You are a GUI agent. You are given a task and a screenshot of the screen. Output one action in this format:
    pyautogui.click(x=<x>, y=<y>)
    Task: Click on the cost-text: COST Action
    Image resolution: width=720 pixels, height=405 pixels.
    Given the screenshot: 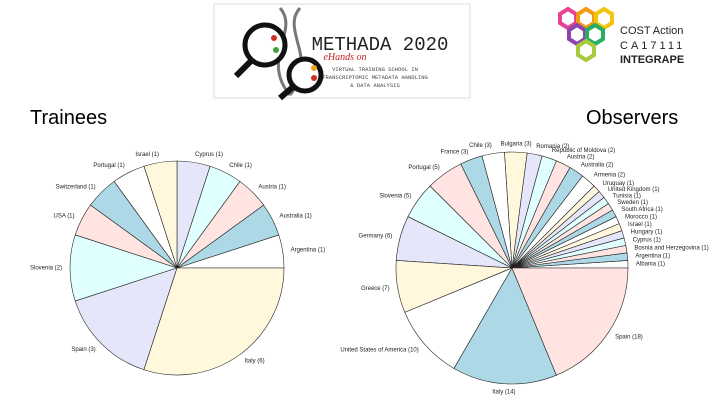 What is the action you would take?
    pyautogui.click(x=651, y=31)
    